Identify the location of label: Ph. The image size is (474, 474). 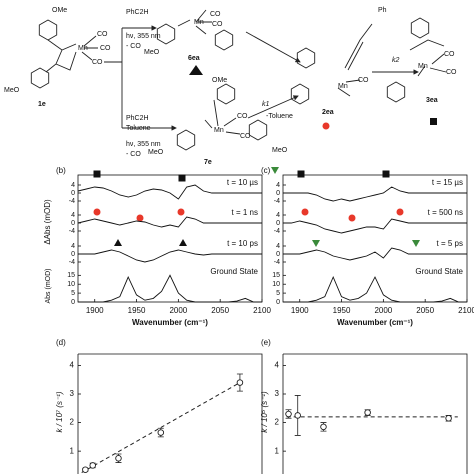
(382, 10).